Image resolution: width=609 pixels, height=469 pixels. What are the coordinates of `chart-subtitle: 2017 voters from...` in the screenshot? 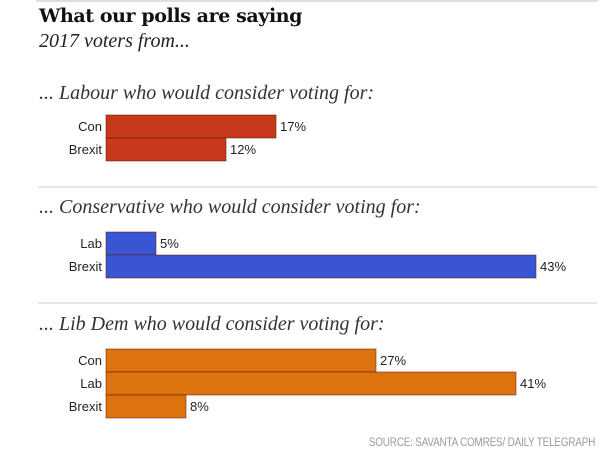 It's located at (114, 41).